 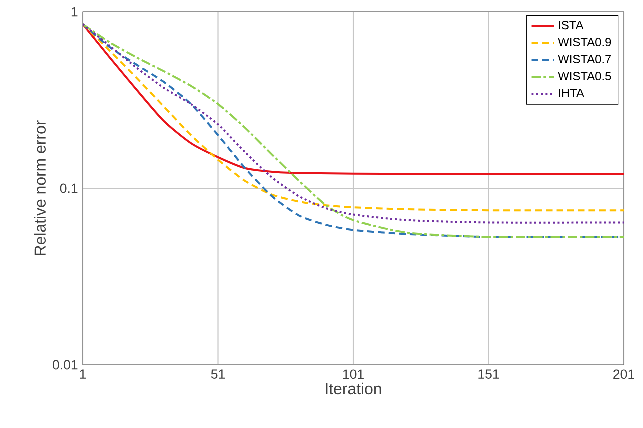 What do you see at coordinates (585, 76) in the screenshot?
I see `legend-label: WISTA0.5` at bounding box center [585, 76].